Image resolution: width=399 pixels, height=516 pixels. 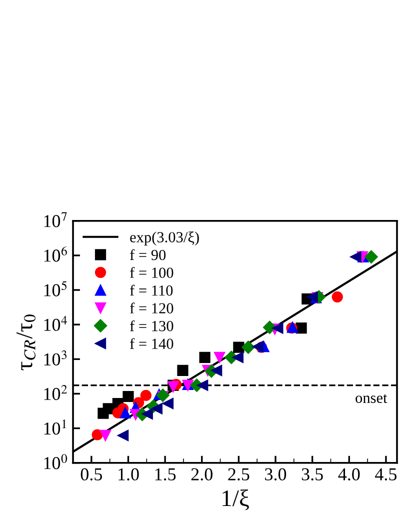 I want to click on y-tick-label: 10$^{6}$, so click(x=55, y=254).